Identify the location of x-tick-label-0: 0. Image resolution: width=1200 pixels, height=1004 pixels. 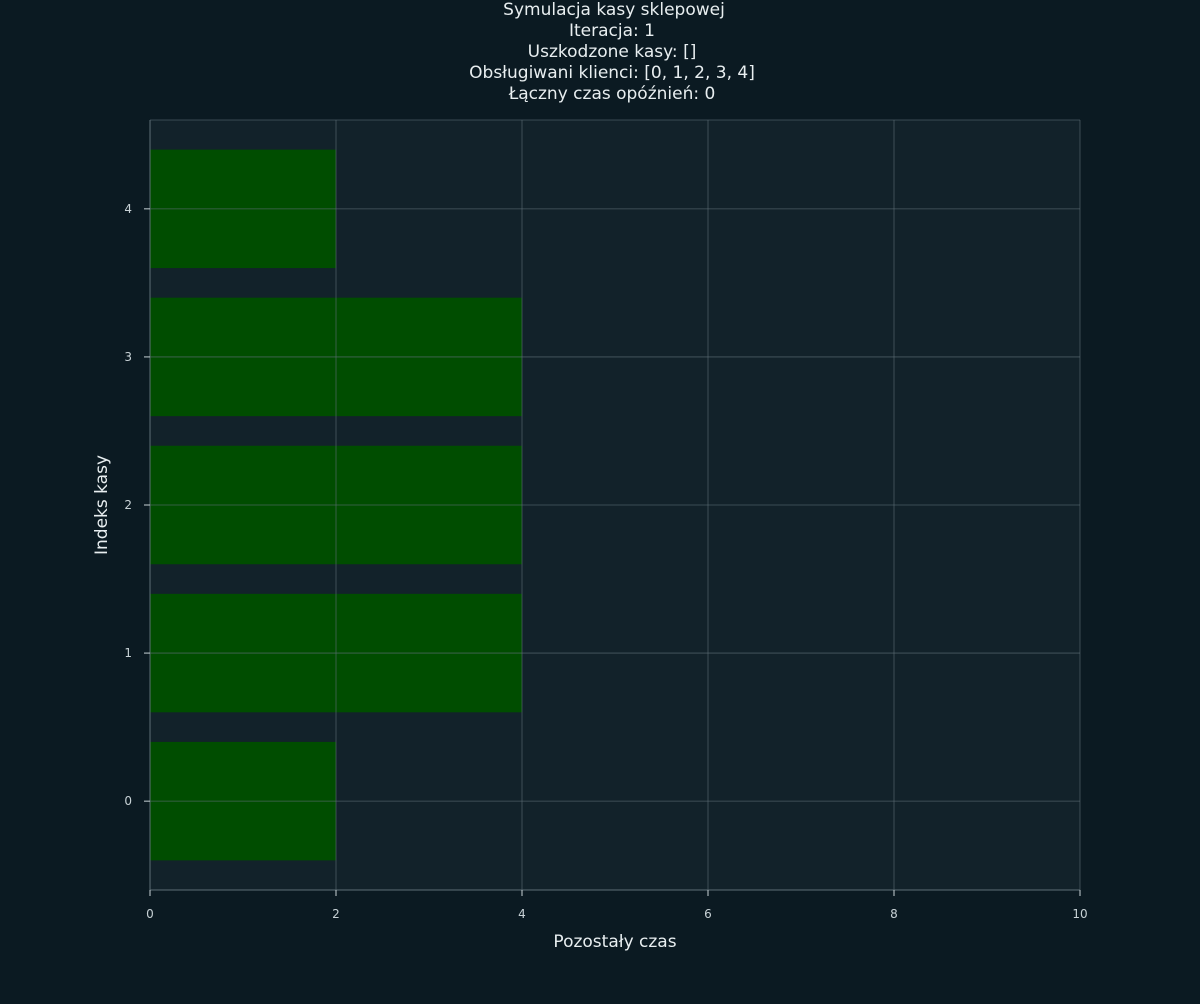
(150, 914).